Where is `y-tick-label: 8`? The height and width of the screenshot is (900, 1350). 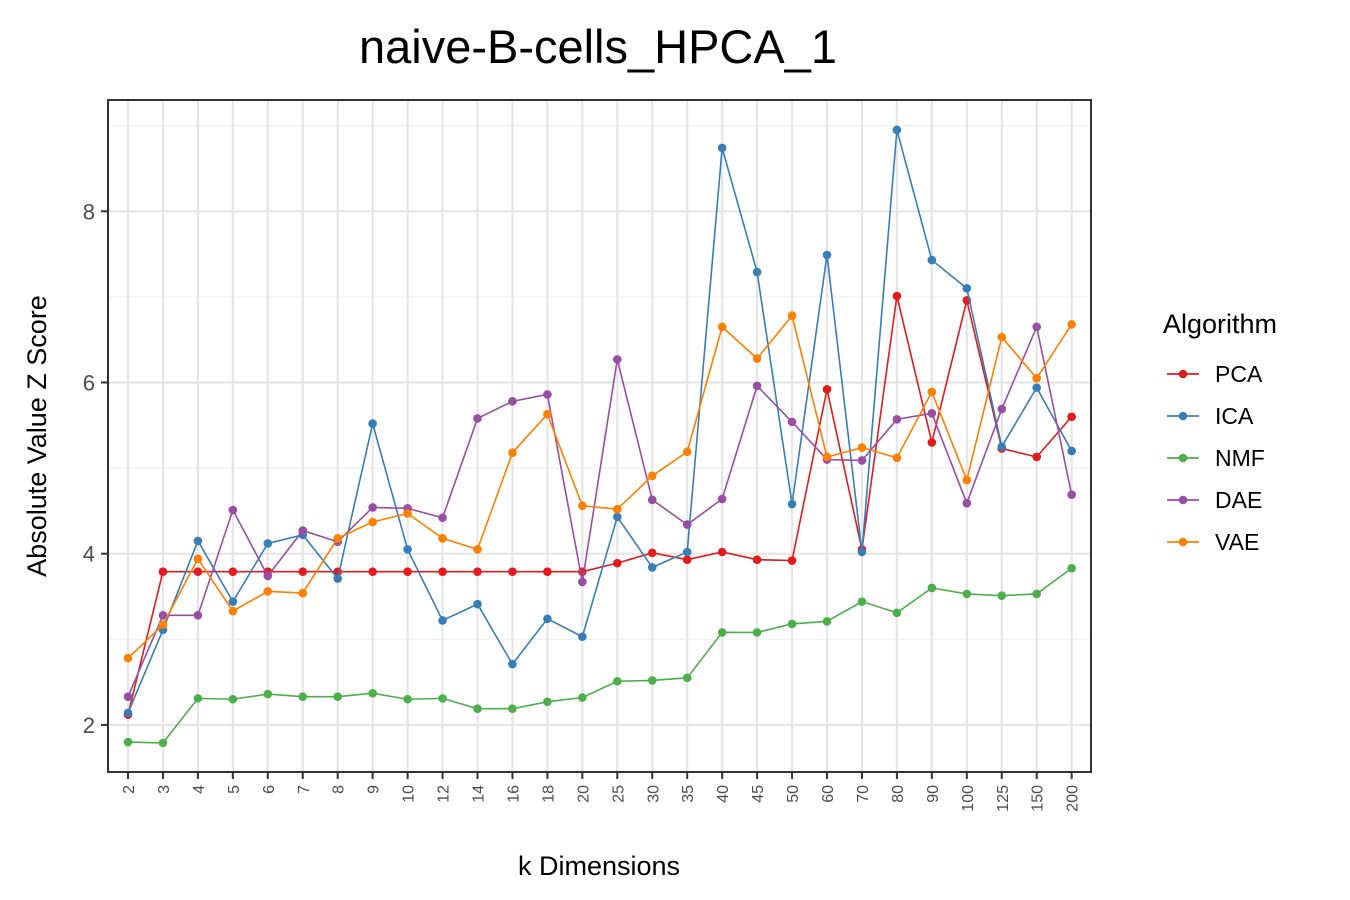
y-tick-label: 8 is located at coordinates (89, 211).